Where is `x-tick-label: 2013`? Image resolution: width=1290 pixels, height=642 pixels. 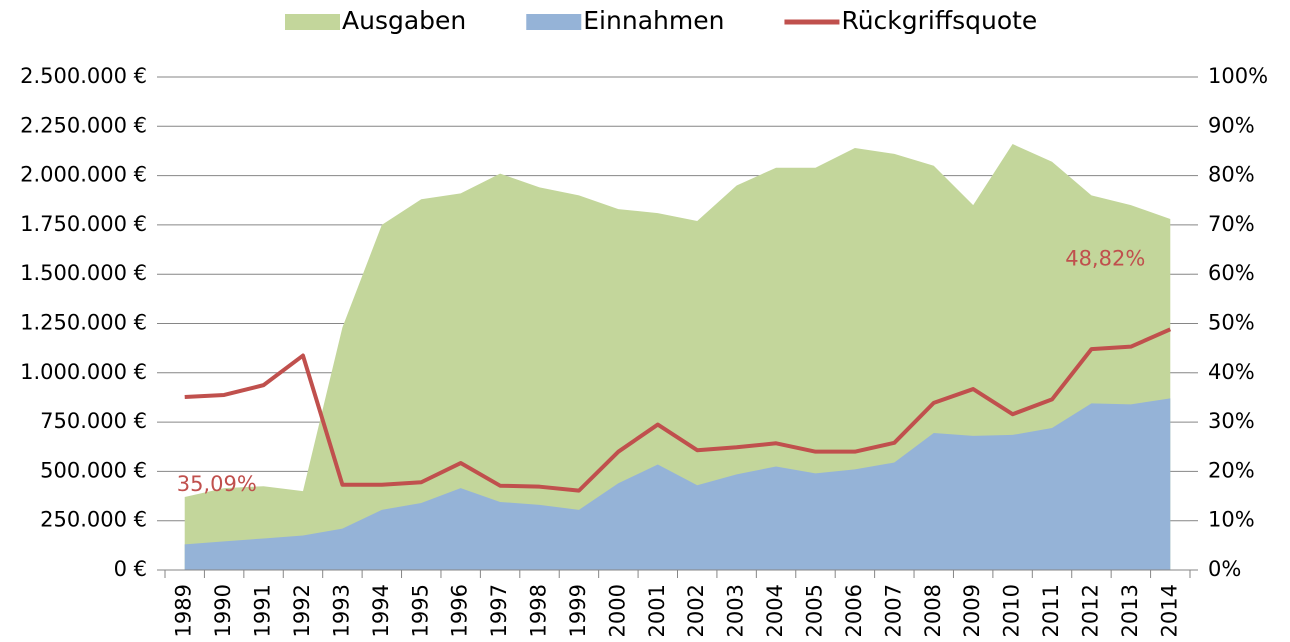
x-tick-label: 2013 is located at coordinates (1130, 610).